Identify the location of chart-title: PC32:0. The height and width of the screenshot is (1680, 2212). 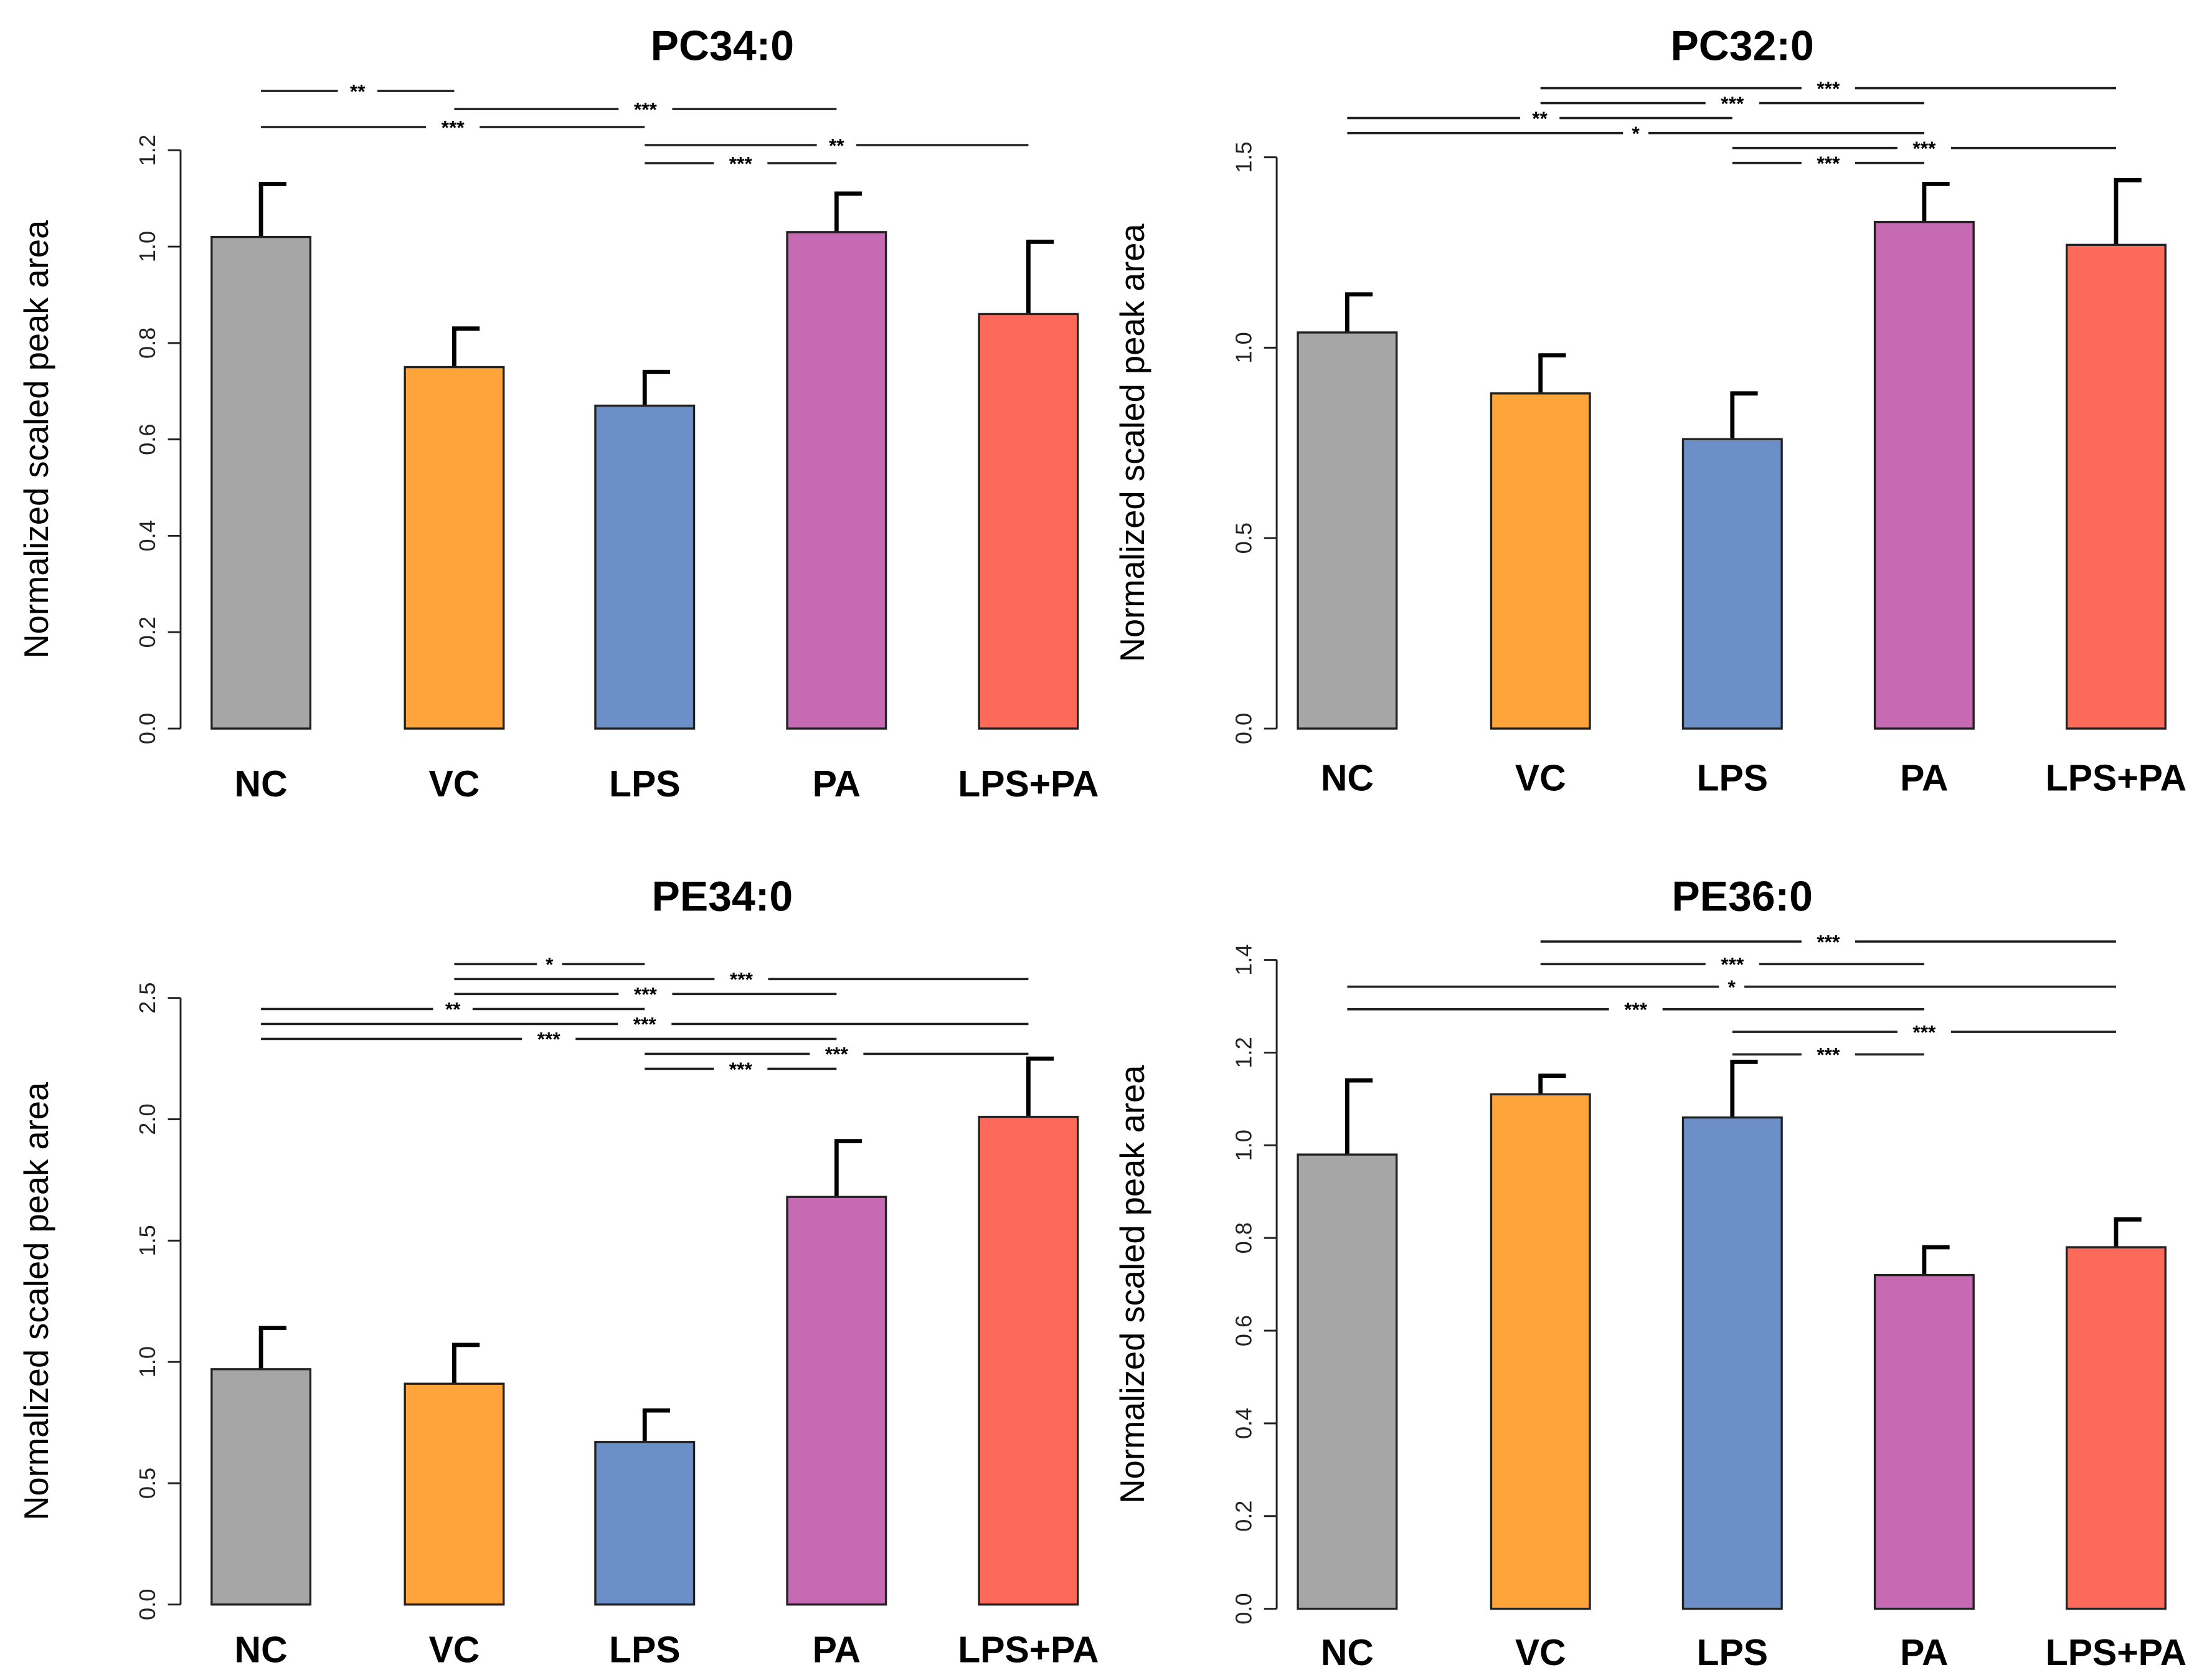
(1741, 45).